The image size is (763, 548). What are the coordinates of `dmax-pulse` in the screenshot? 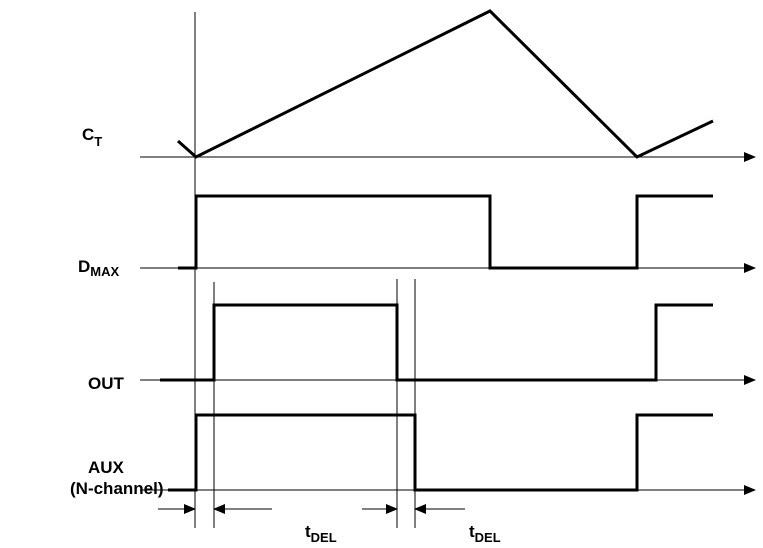 It's located at (445, 232).